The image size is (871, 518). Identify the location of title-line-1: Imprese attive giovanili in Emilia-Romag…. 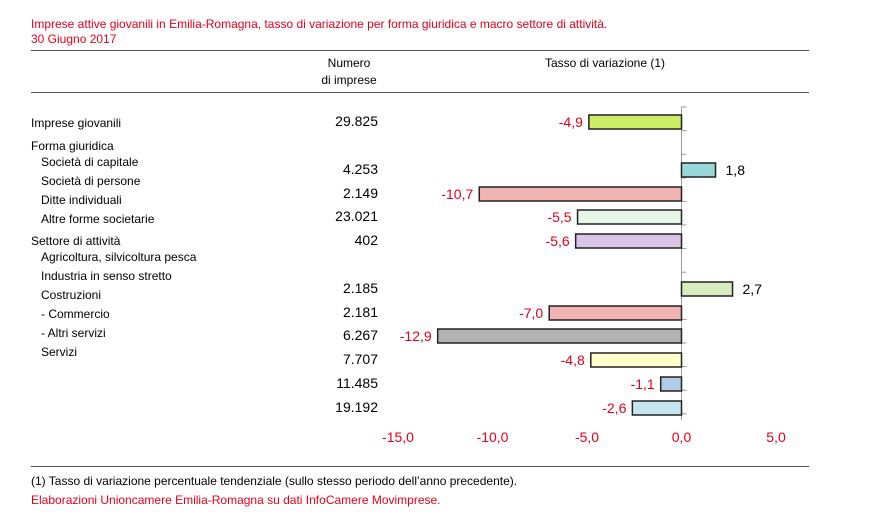
(319, 24).